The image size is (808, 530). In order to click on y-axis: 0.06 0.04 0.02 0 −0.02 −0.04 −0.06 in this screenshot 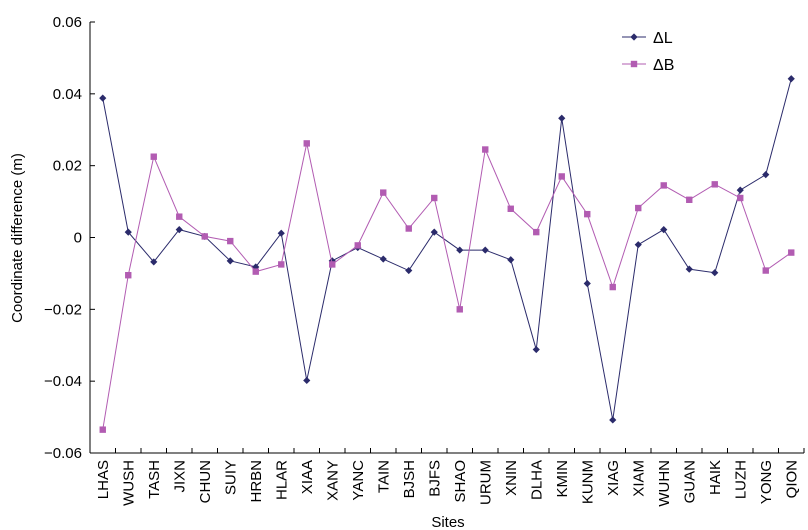, I will do `click(69, 238)`.